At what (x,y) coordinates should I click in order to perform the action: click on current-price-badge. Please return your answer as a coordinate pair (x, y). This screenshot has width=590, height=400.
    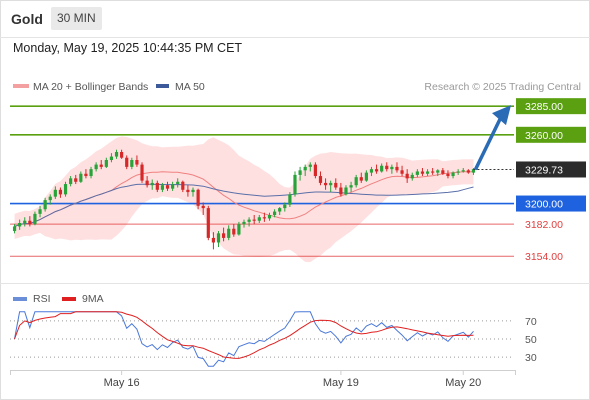
    Looking at the image, I should click on (551, 169).